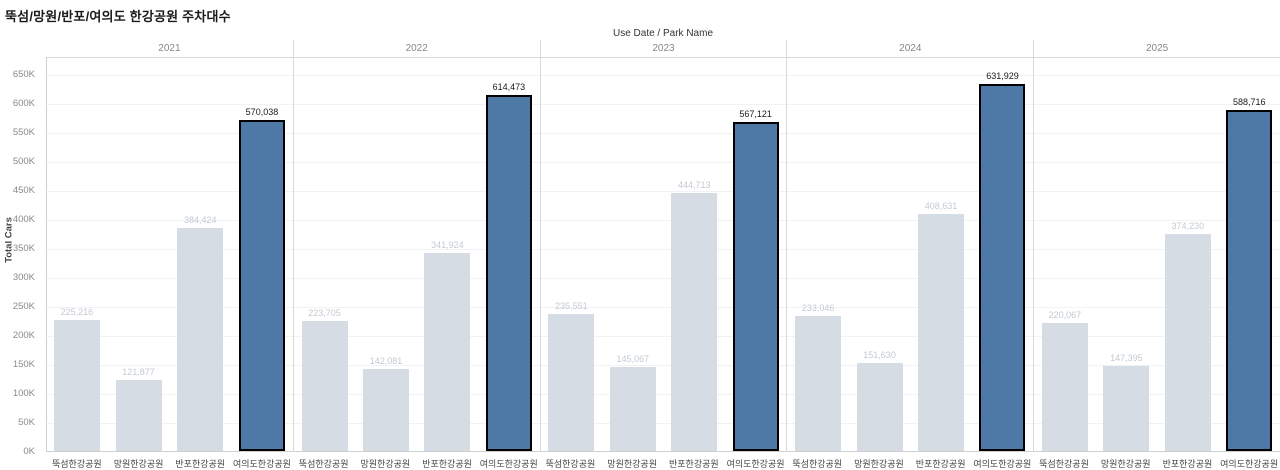 The width and height of the screenshot is (1280, 470). What do you see at coordinates (1126, 408) in the screenshot?
I see `bar-2025-망원한강공원` at bounding box center [1126, 408].